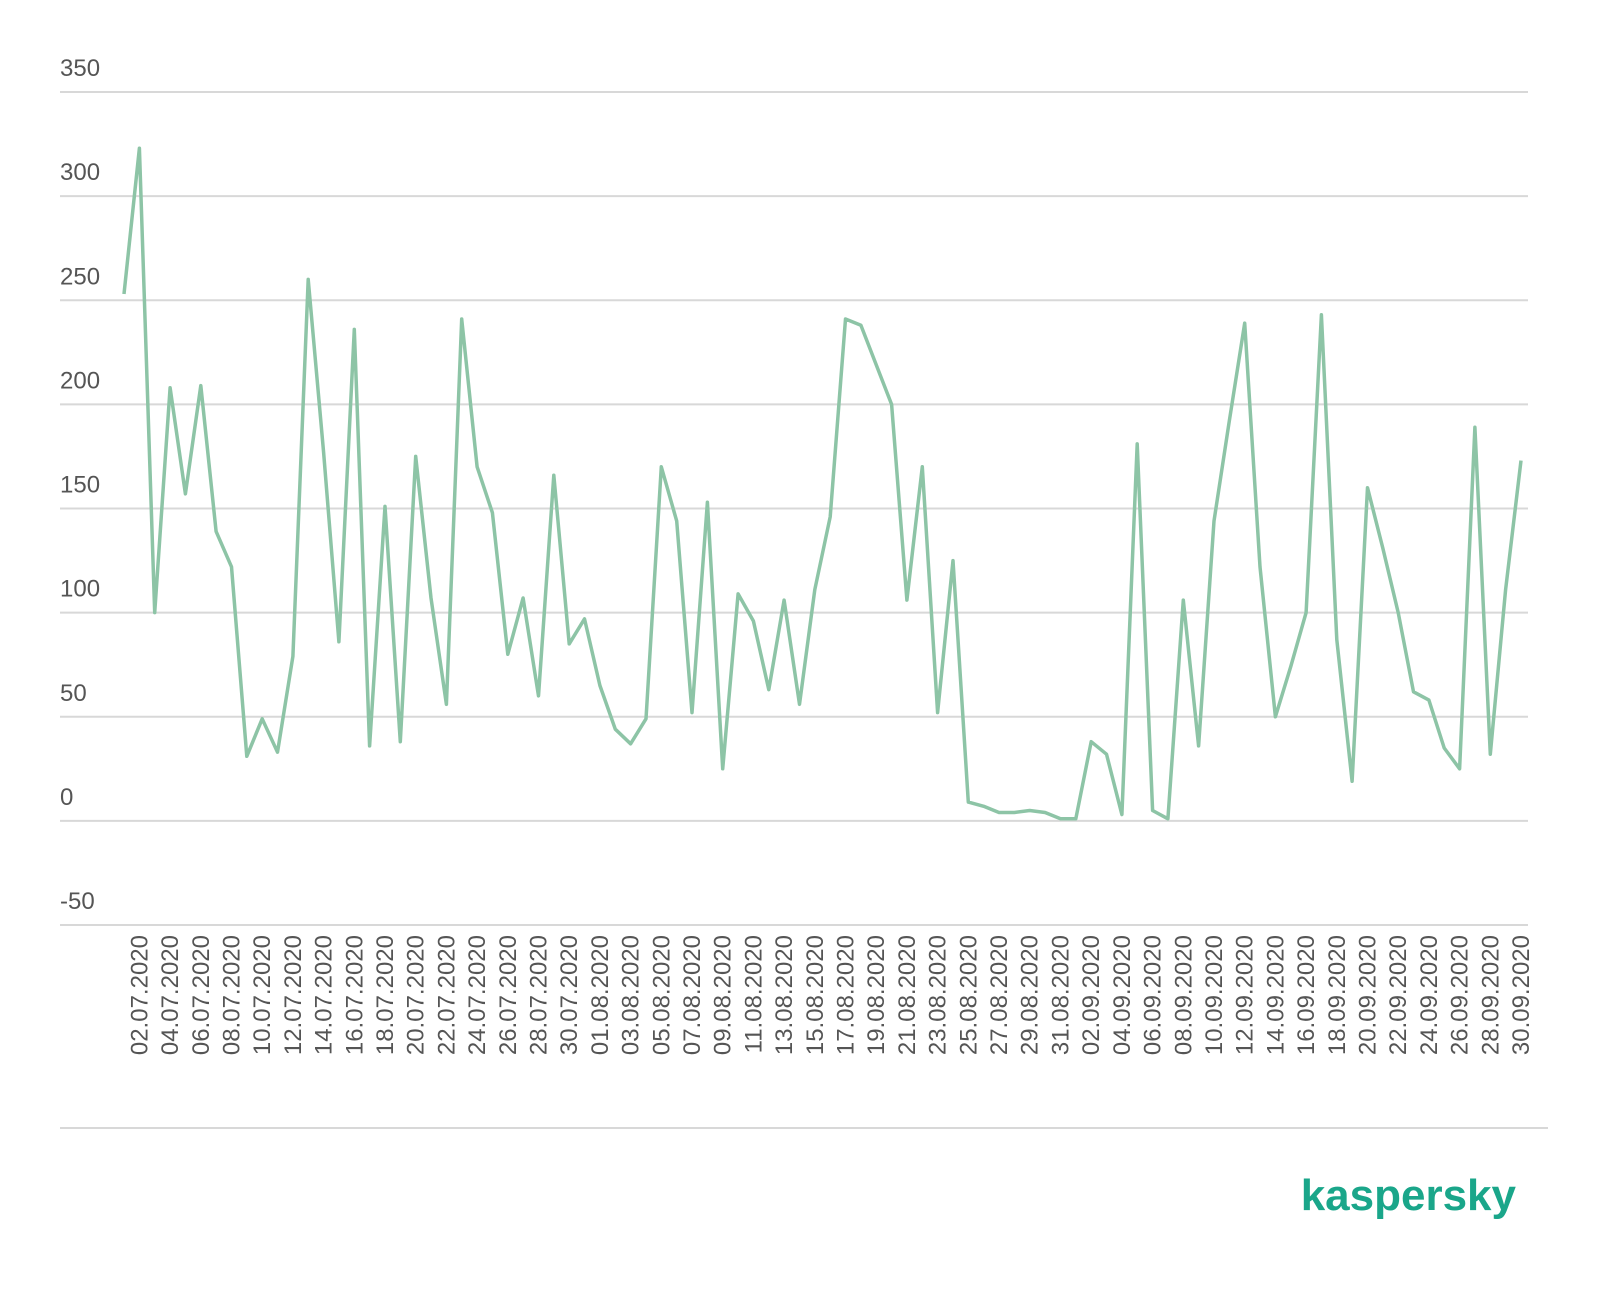 The height and width of the screenshot is (1290, 1600). I want to click on x-tick-label: 18.07.2020, so click(385, 995).